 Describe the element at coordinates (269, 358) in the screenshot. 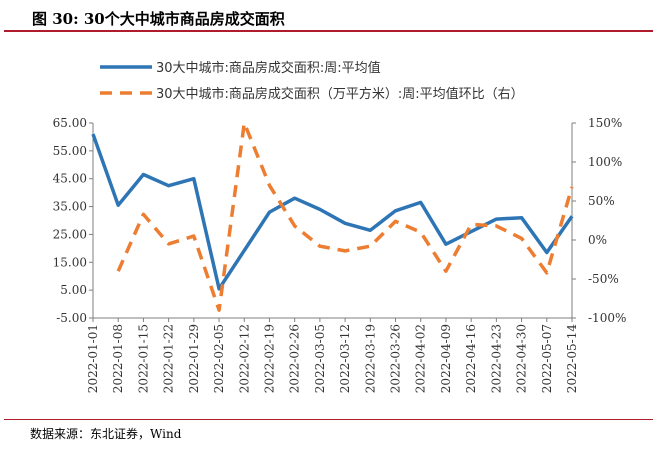

I see `x-tick-label: 2022-02-19` at that location.